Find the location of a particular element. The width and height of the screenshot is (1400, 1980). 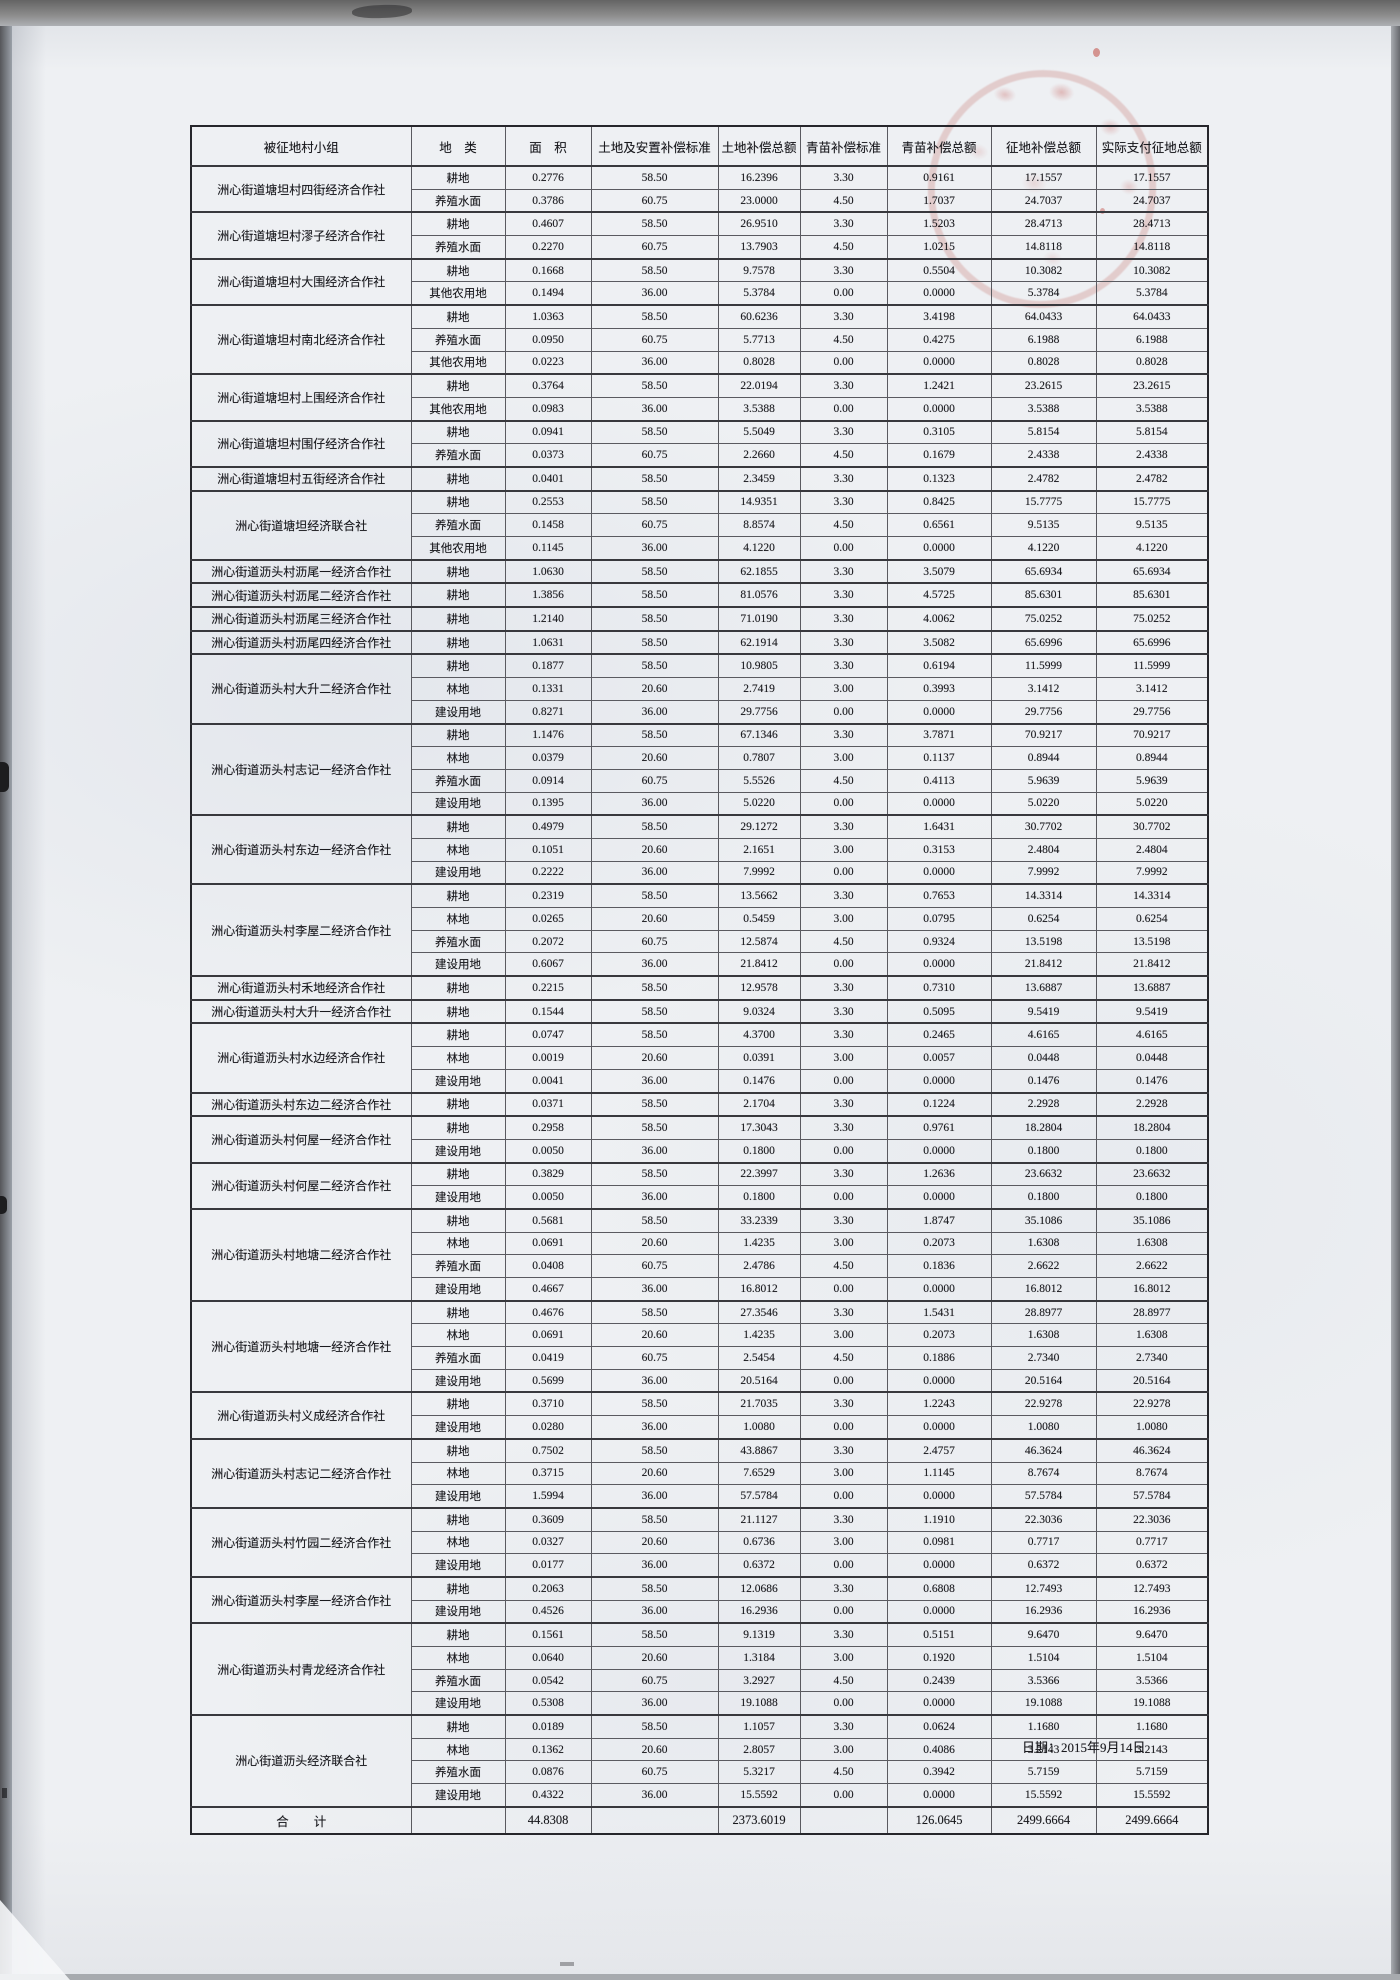

acquisition-compensation-total-cell: 5.3784 is located at coordinates (1043, 293).